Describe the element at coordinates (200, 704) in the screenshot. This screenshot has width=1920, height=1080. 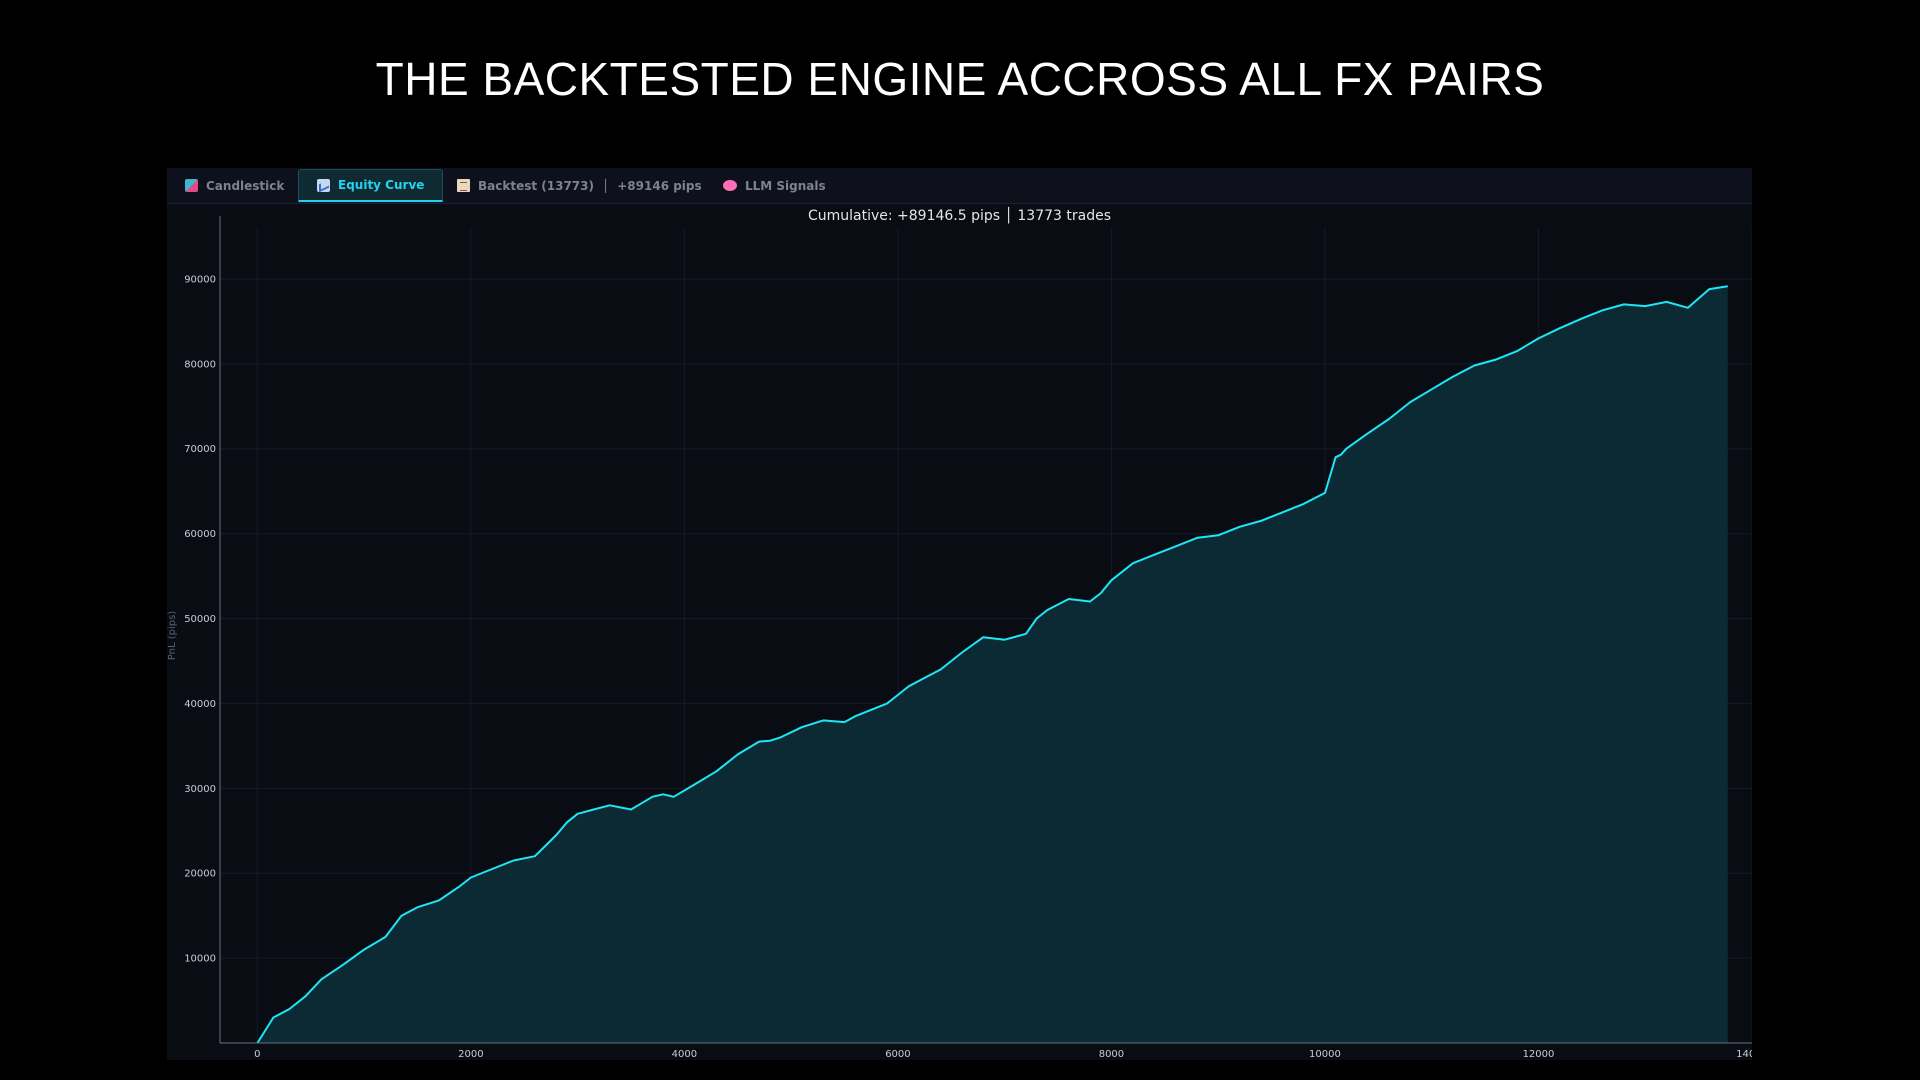
I see `y-tick-label: 40000` at that location.